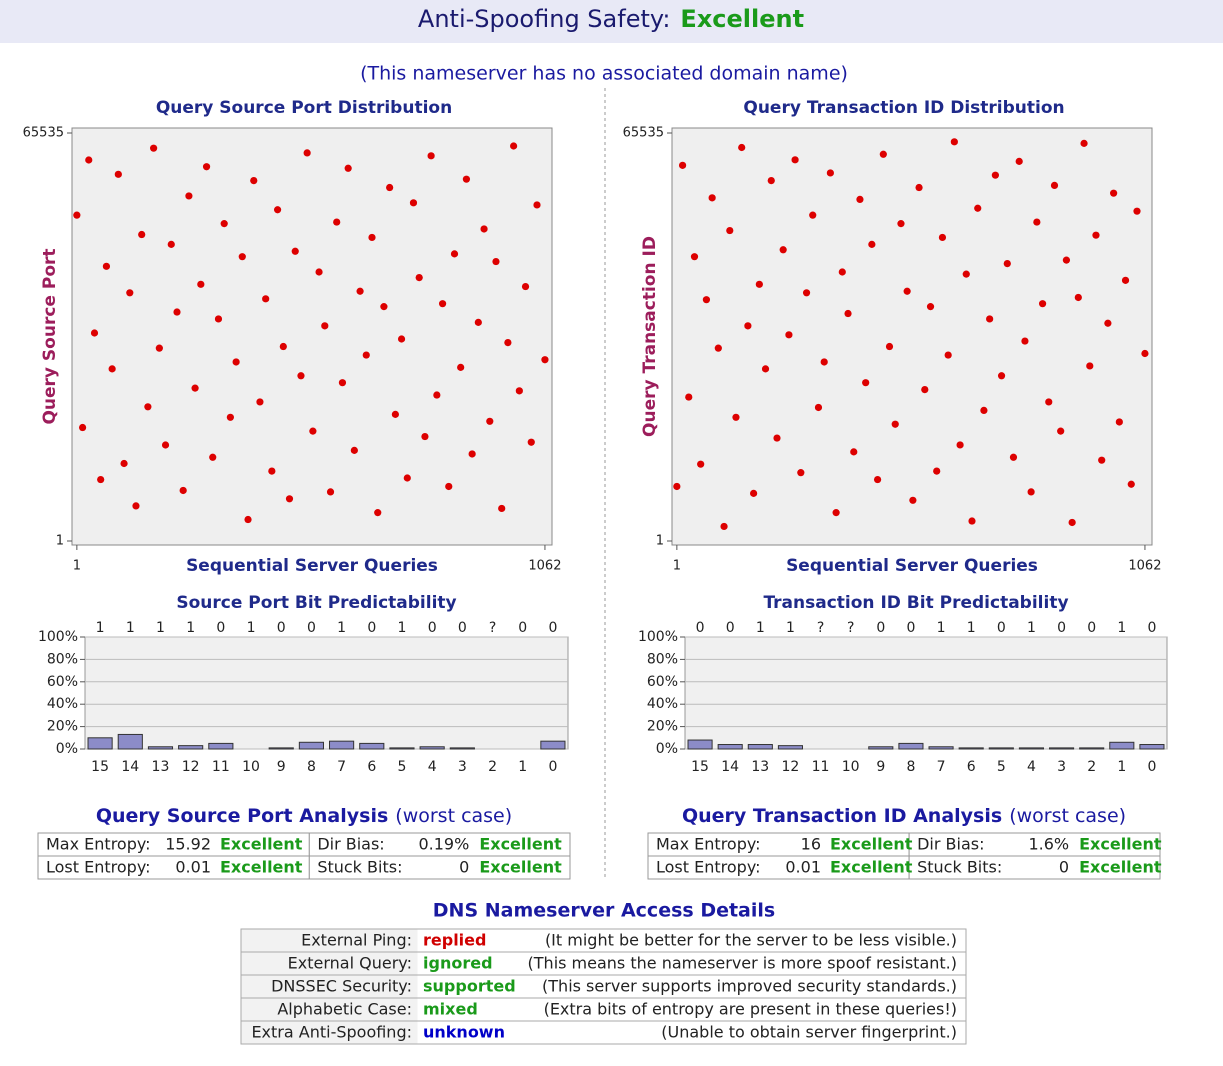 The height and width of the screenshot is (1066, 1223). Describe the element at coordinates (842, 816) in the screenshot. I see `analysis-title-main: Query Transaction ID Analysis` at that location.